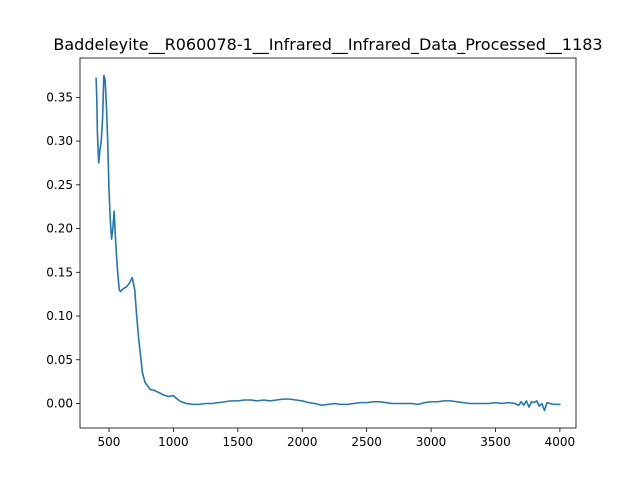 This screenshot has height=480, width=640. What do you see at coordinates (495, 442) in the screenshot?
I see `x-tick-label: 3500` at bounding box center [495, 442].